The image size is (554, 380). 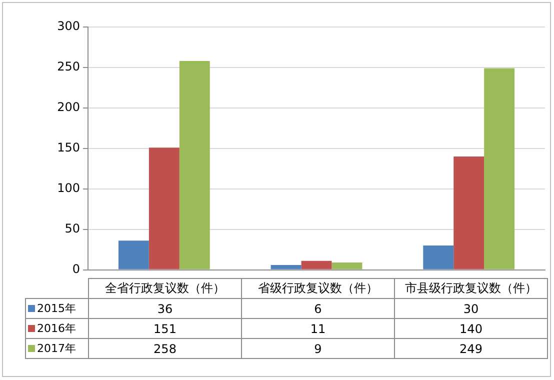 What do you see at coordinates (165, 328) in the screenshot?
I see `data-label: 151` at bounding box center [165, 328].